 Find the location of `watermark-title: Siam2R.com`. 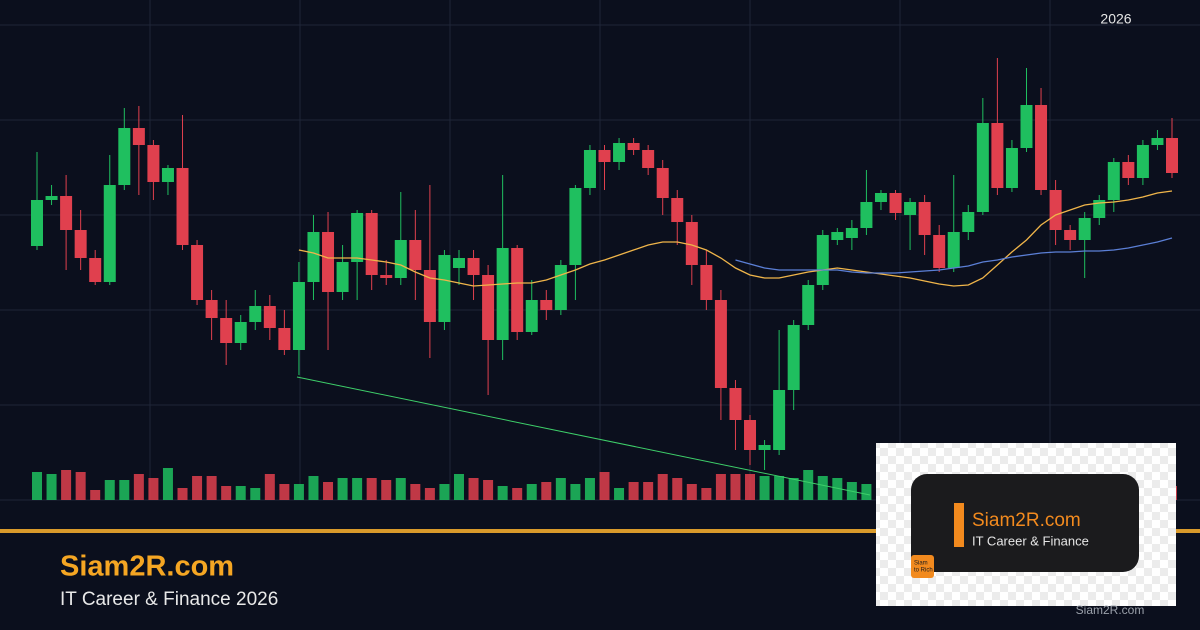

watermark-title: Siam2R.com is located at coordinates (1026, 520).